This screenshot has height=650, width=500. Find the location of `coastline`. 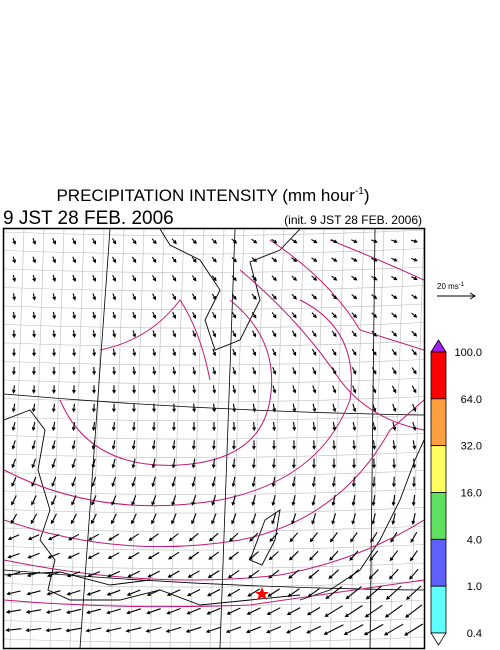

coastline is located at coordinates (361, 520).